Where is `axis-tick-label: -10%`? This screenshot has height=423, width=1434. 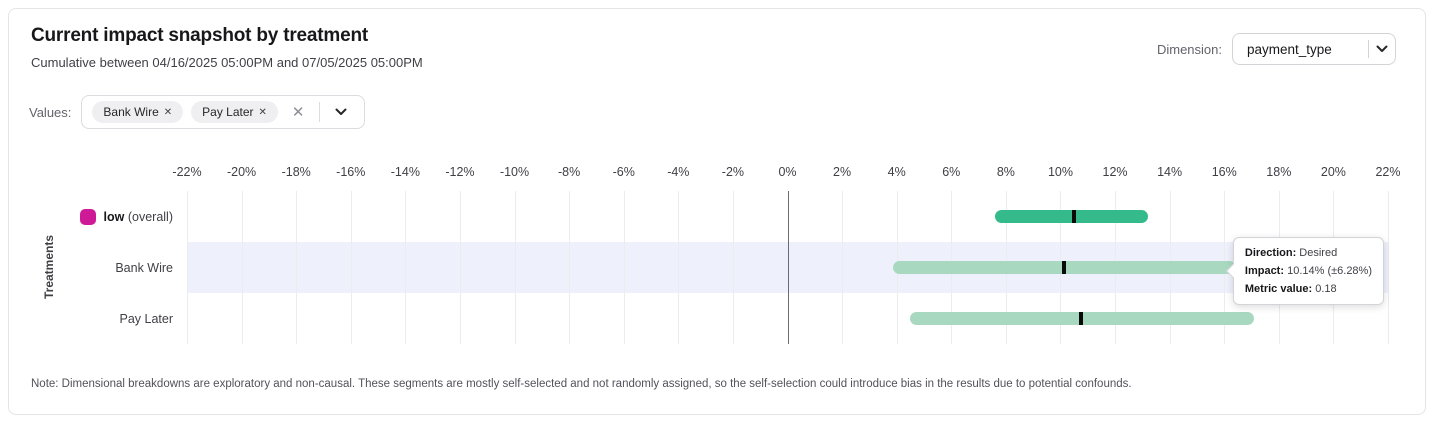 axis-tick-label: -10% is located at coordinates (514, 172).